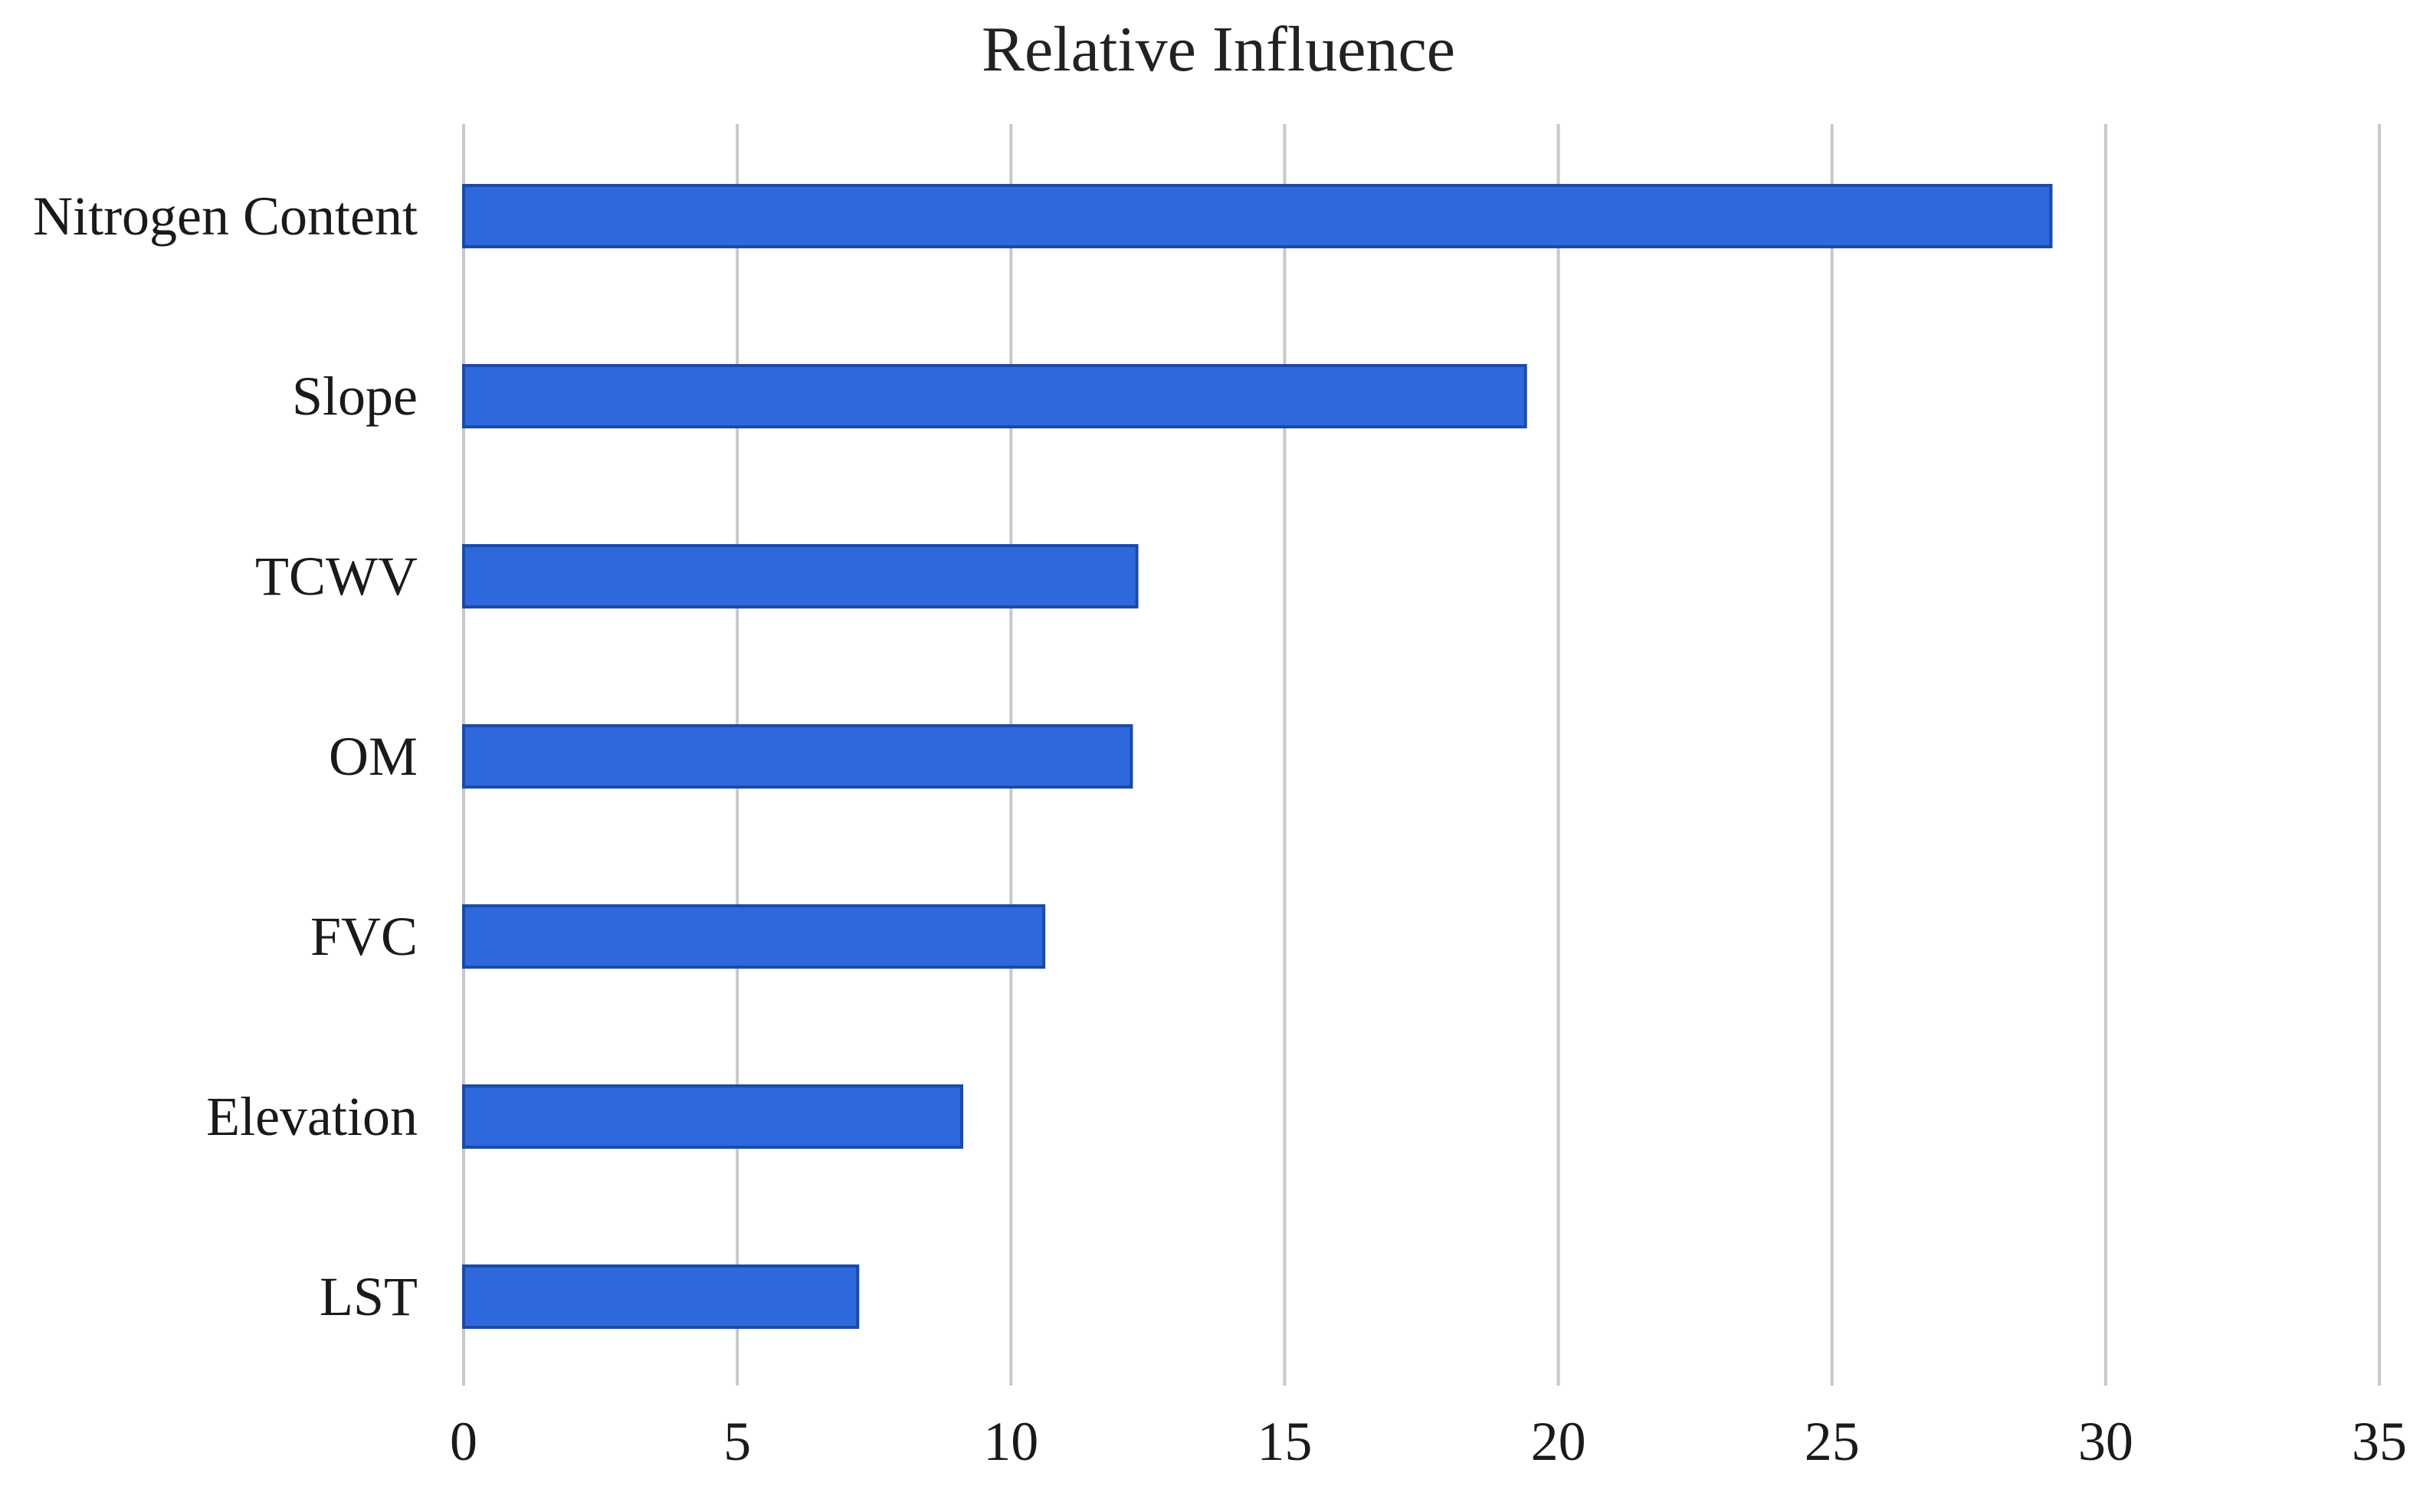 The width and height of the screenshot is (2433, 1512). What do you see at coordinates (800, 576) in the screenshot?
I see `bar-tcwv` at bounding box center [800, 576].